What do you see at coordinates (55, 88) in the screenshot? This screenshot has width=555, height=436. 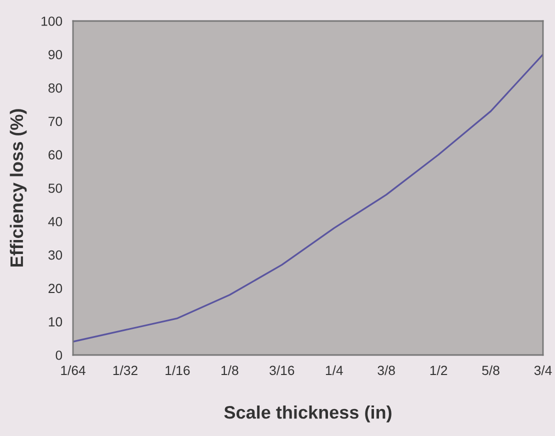 I see `y-tick-label: 80` at bounding box center [55, 88].